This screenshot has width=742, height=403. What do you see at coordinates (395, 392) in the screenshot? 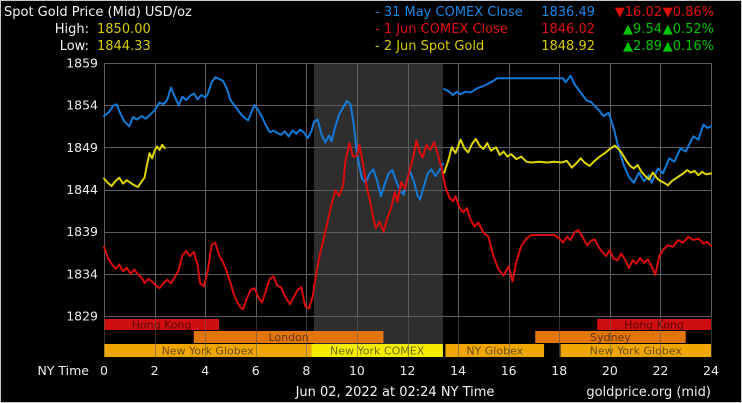
I see `timestamp-text: Jun 02, 2022 at 02:24 NY Time` at bounding box center [395, 392].